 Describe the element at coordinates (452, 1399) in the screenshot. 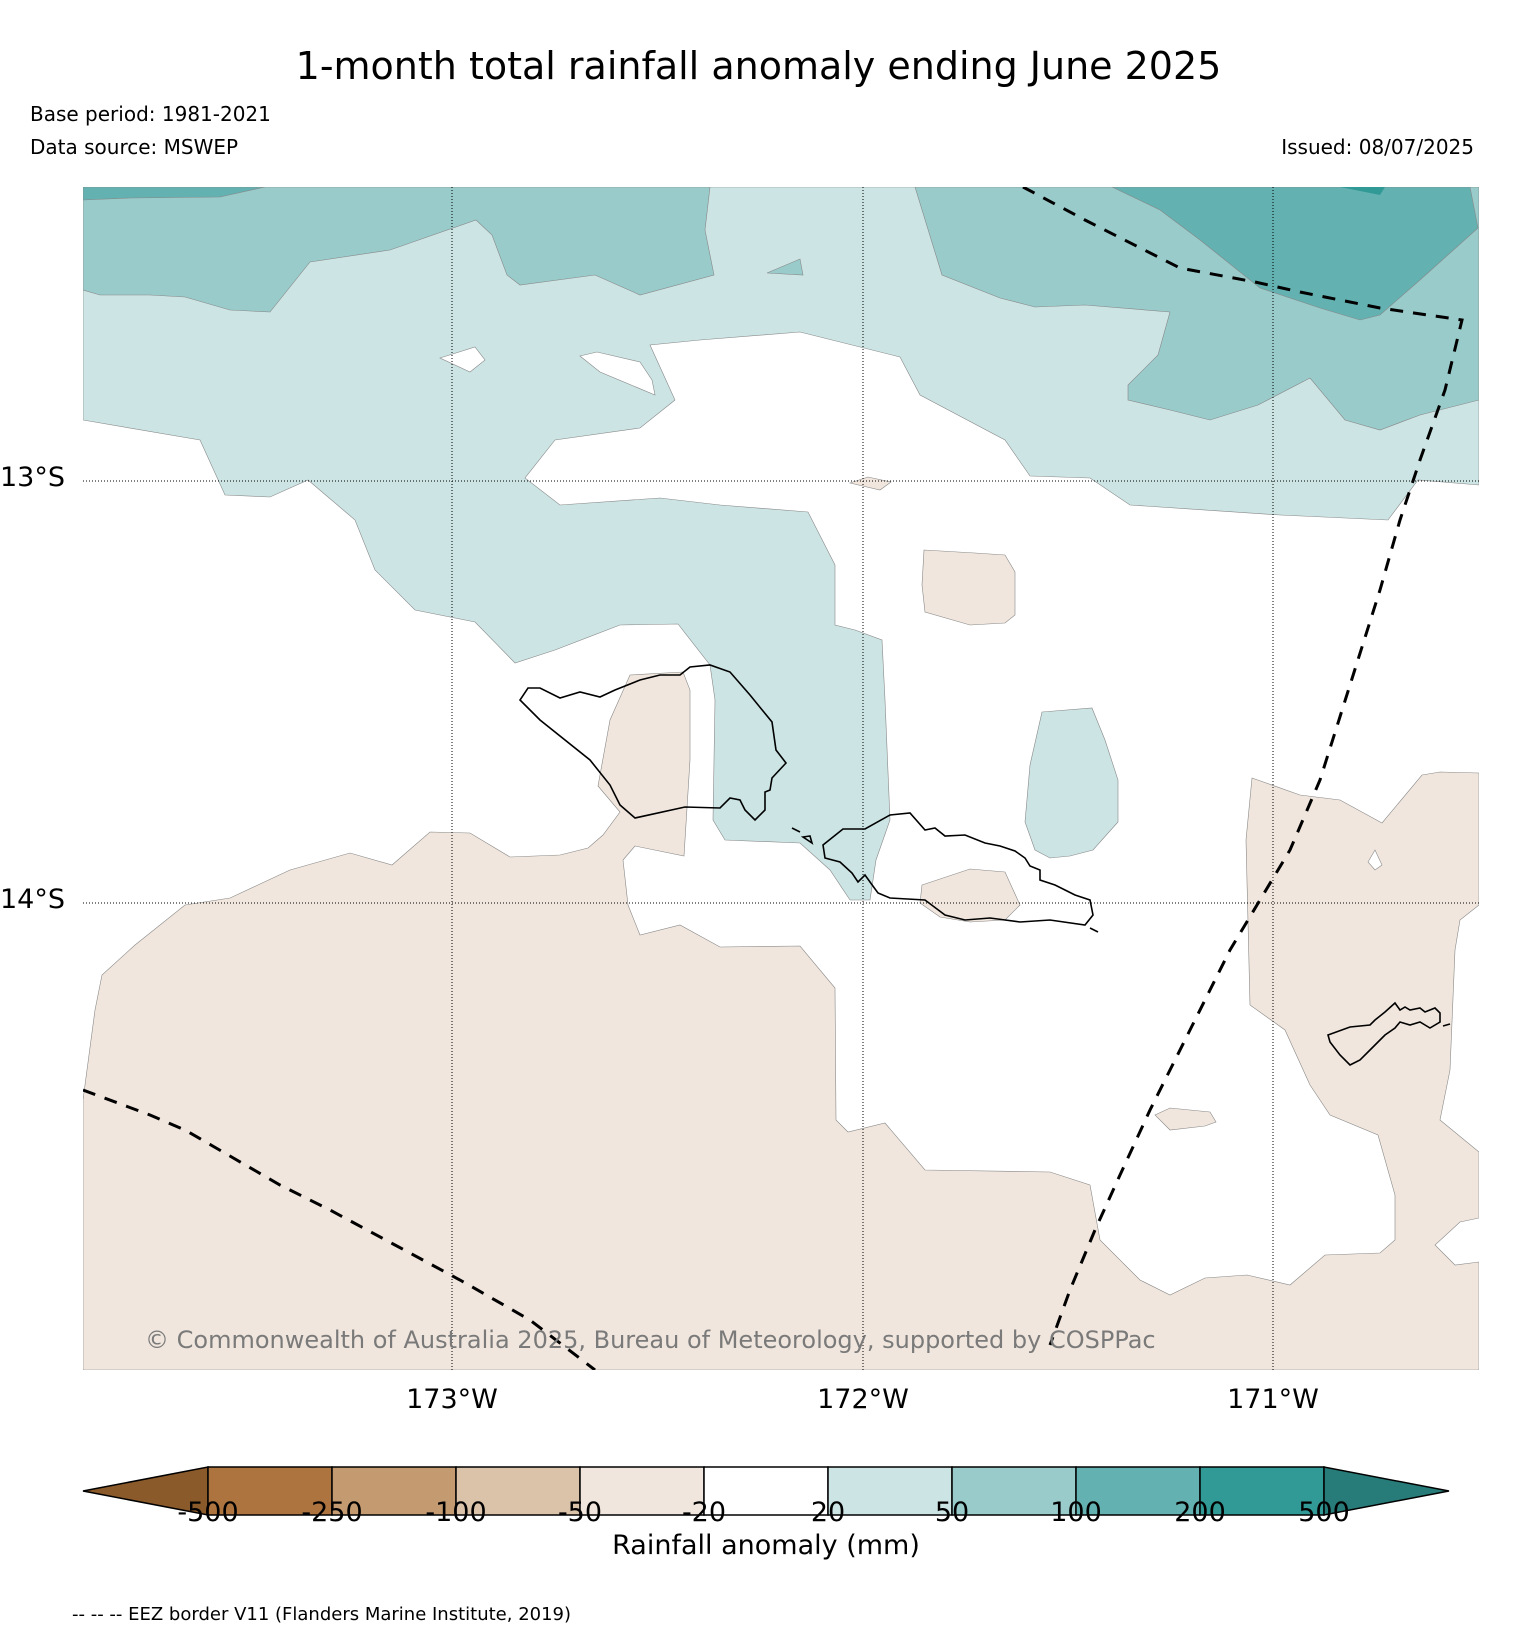

I see `lon-label-173w: 173°W` at that location.